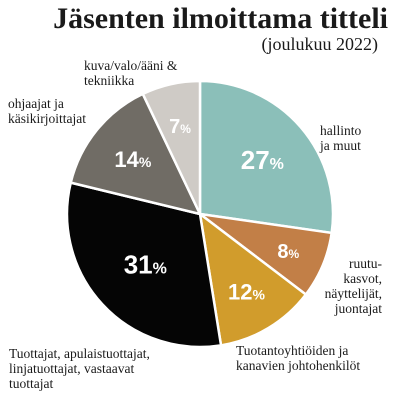 Image resolution: width=400 pixels, height=400 pixels. I want to click on slice-label-hallinto: hallinto ja muut, so click(341, 138).